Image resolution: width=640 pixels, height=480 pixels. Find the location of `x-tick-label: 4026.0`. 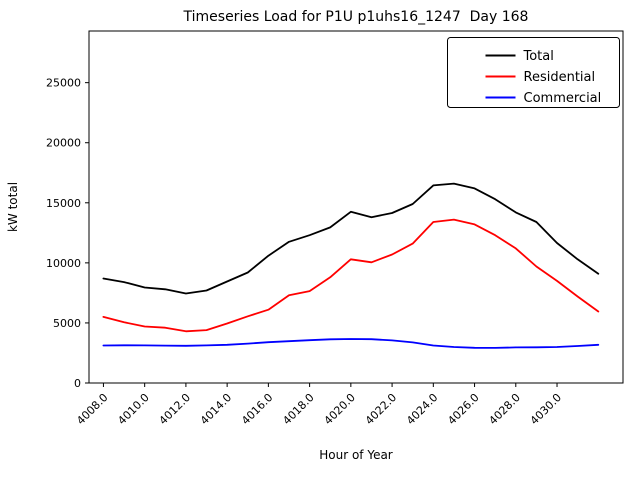

x-tick-label: 4026.0 is located at coordinates (463, 409).